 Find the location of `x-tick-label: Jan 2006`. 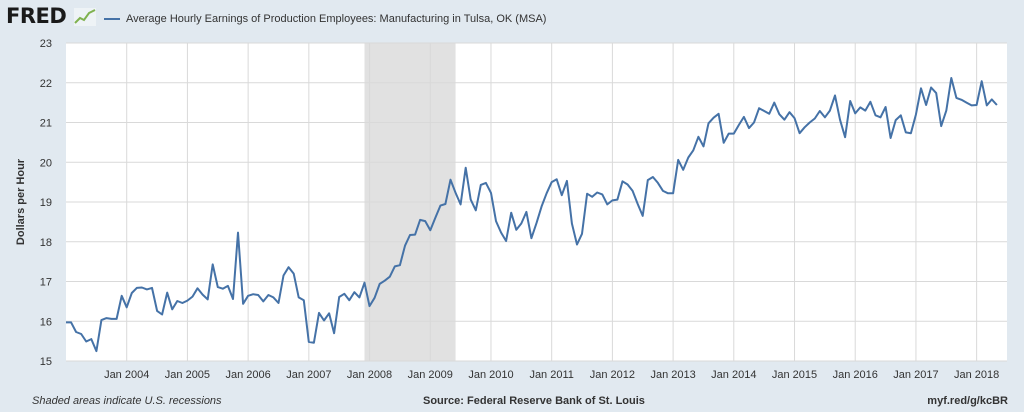

x-tick-label: Jan 2006 is located at coordinates (247, 375).